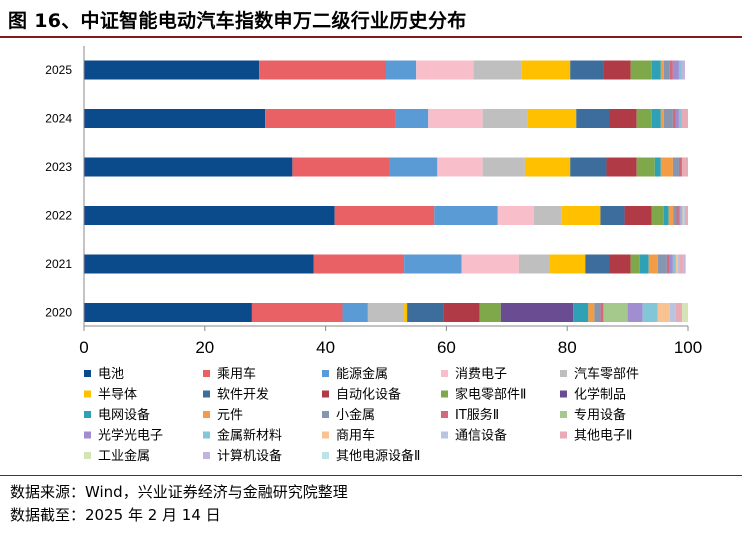  I want to click on legend-label-11: 元件, so click(230, 415).